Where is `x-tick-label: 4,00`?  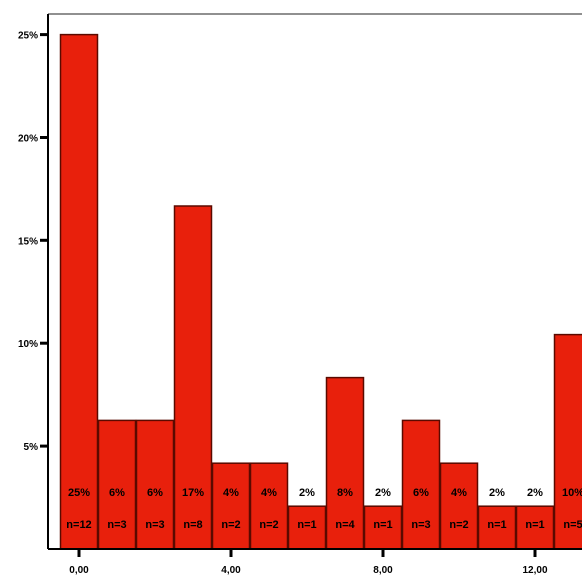 x-tick-label: 4,00 is located at coordinates (231, 570).